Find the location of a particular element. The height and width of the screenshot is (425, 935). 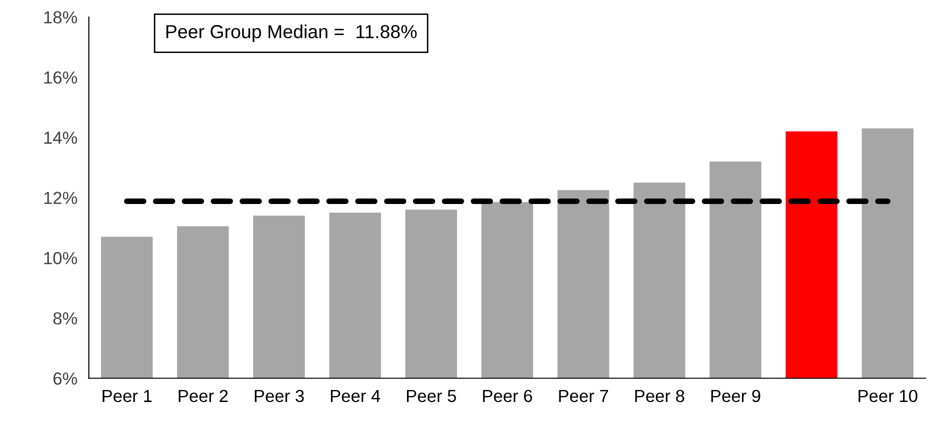

ref-line-label: Peer Group Median = 11.88% is located at coordinates (291, 33).